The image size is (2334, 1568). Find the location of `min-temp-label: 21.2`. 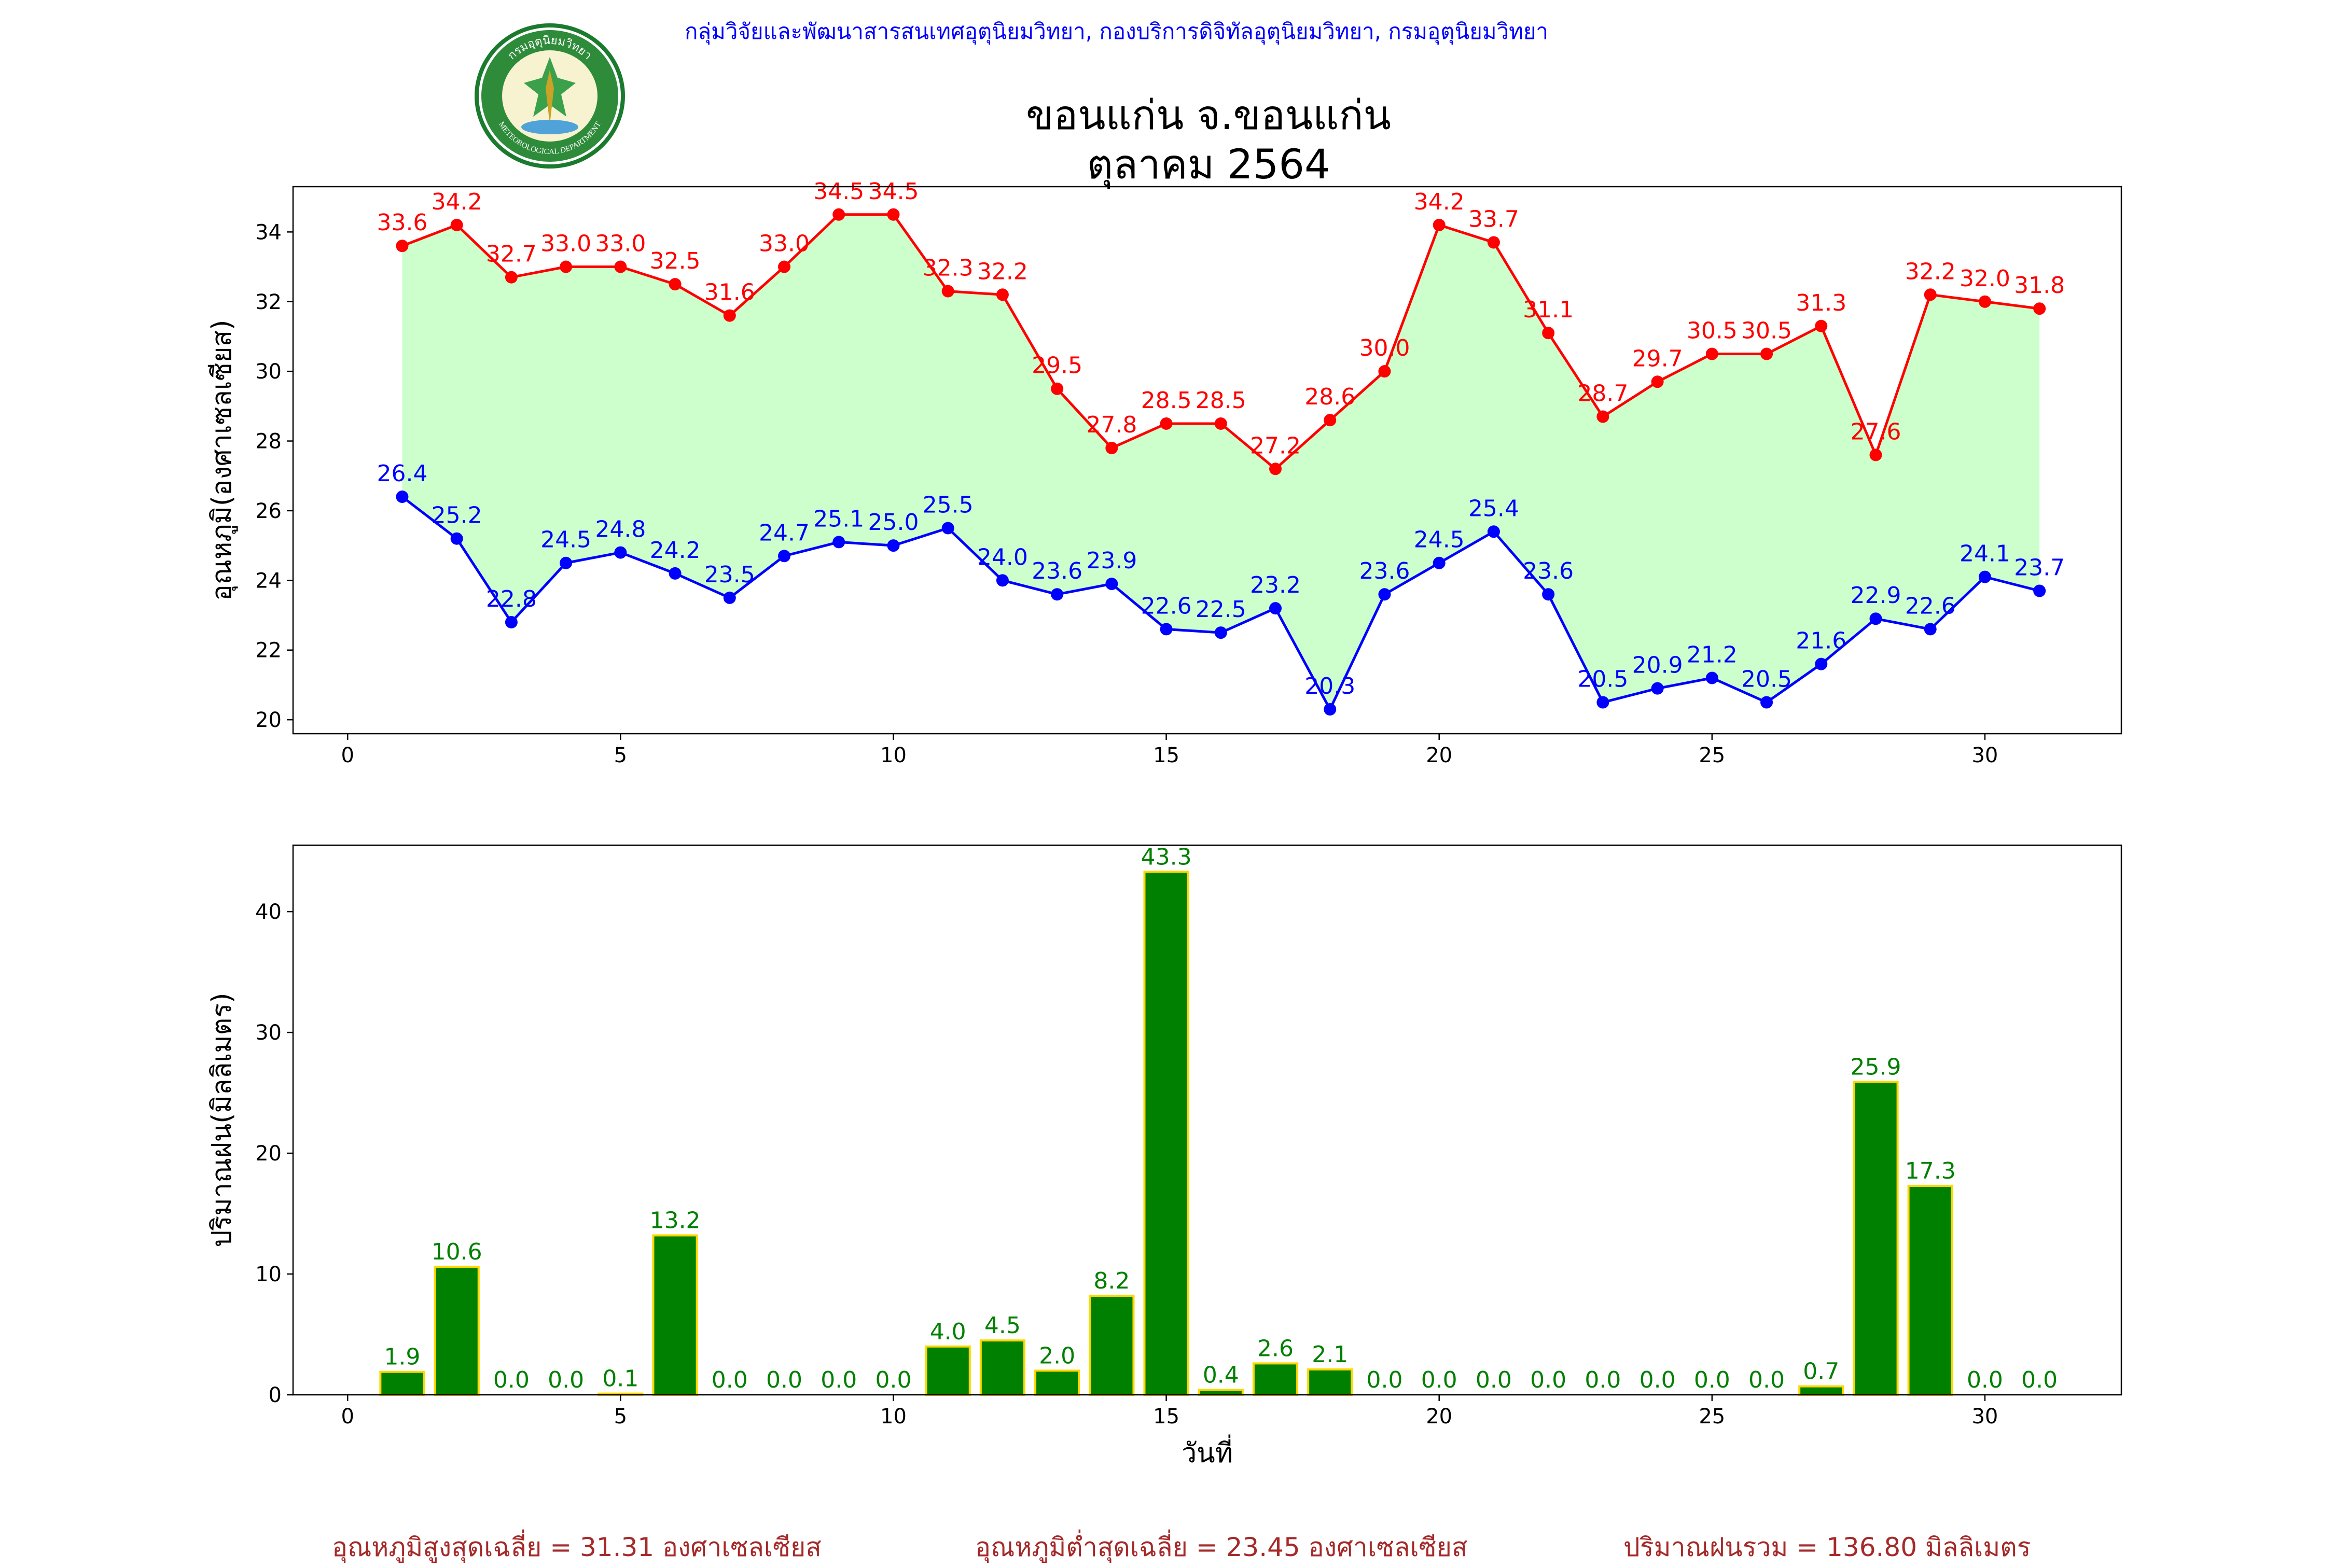

min-temp-label: 21.2 is located at coordinates (1712, 654).